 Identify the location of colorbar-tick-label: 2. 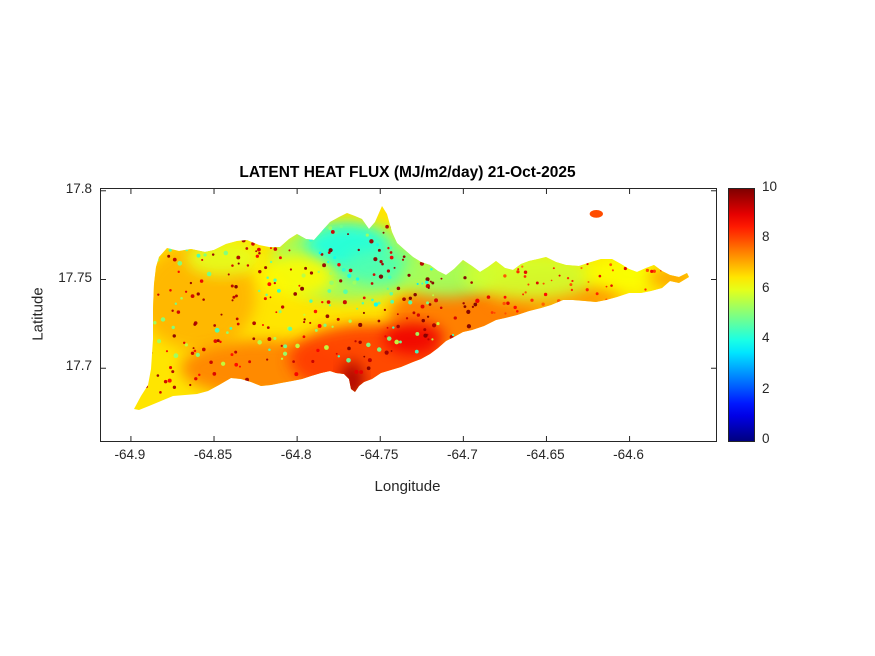
(766, 388).